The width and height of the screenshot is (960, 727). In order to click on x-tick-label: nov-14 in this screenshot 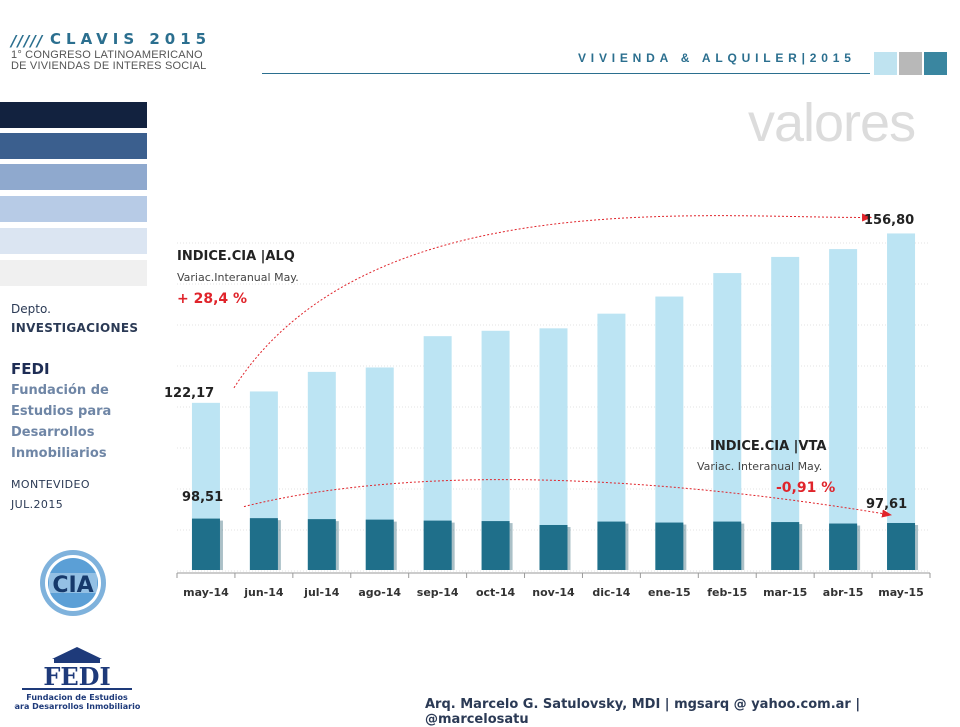, I will do `click(553, 592)`.